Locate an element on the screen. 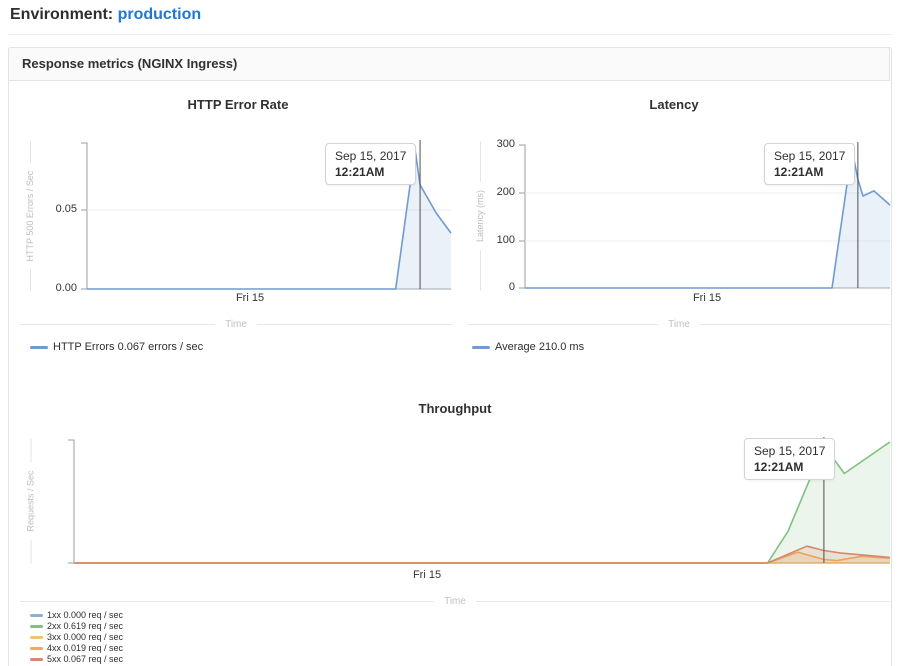  environment-link: production is located at coordinates (159, 14).